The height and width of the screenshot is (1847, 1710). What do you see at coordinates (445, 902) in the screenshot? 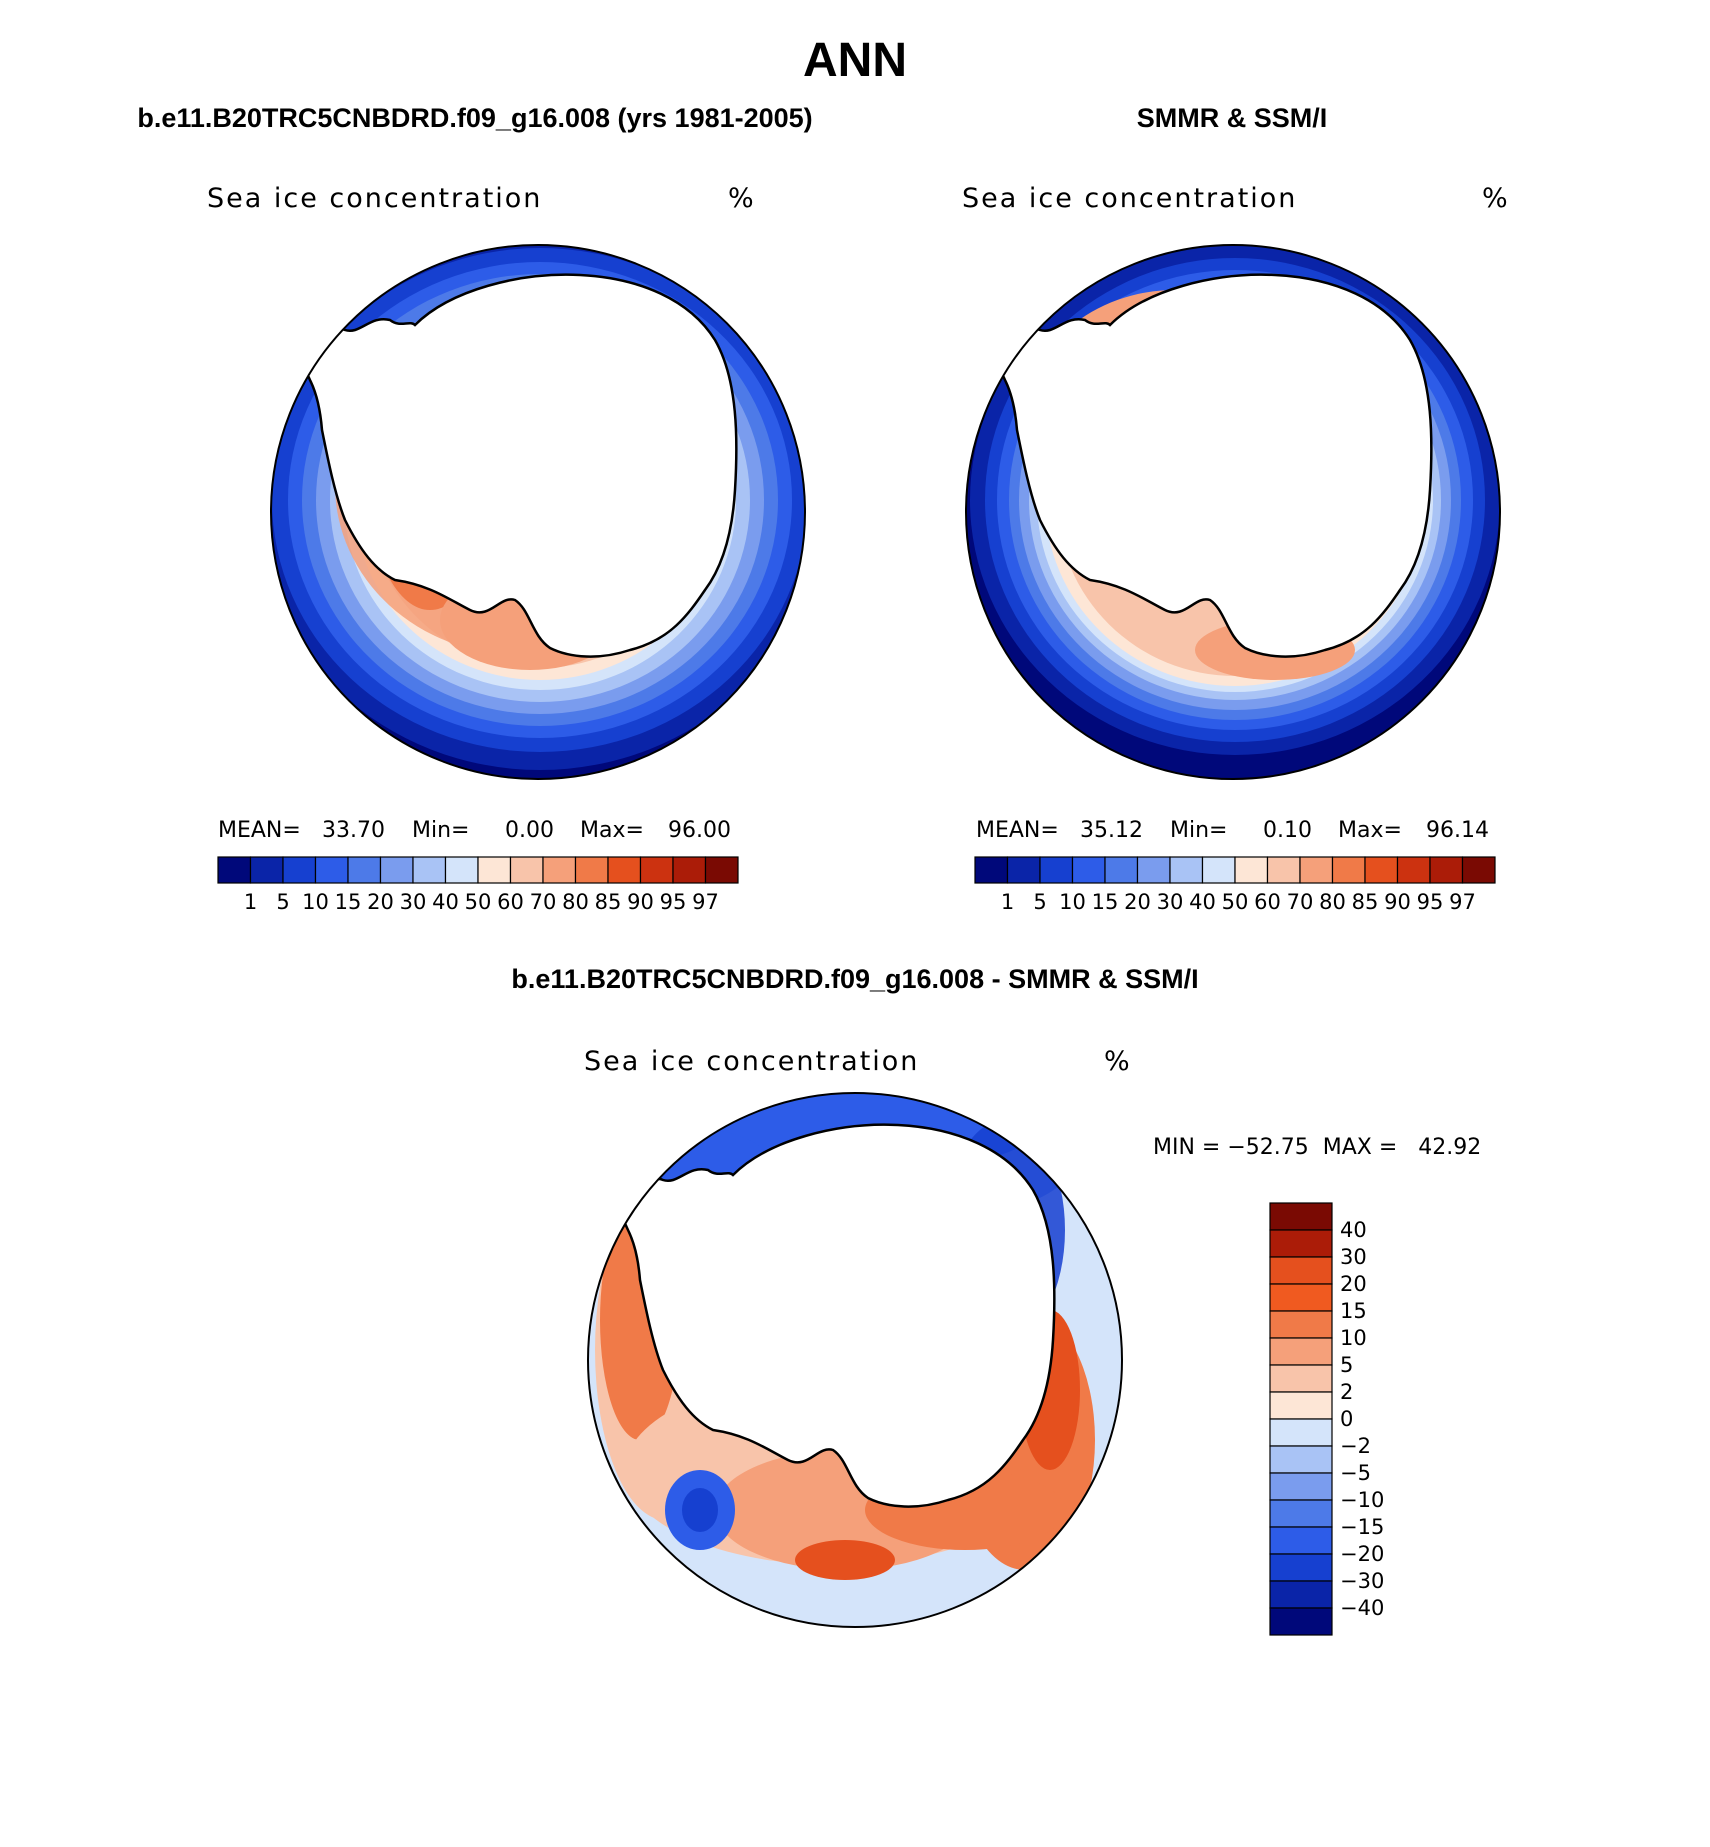
I see `model-colorbar-tick-label: 40` at bounding box center [445, 902].